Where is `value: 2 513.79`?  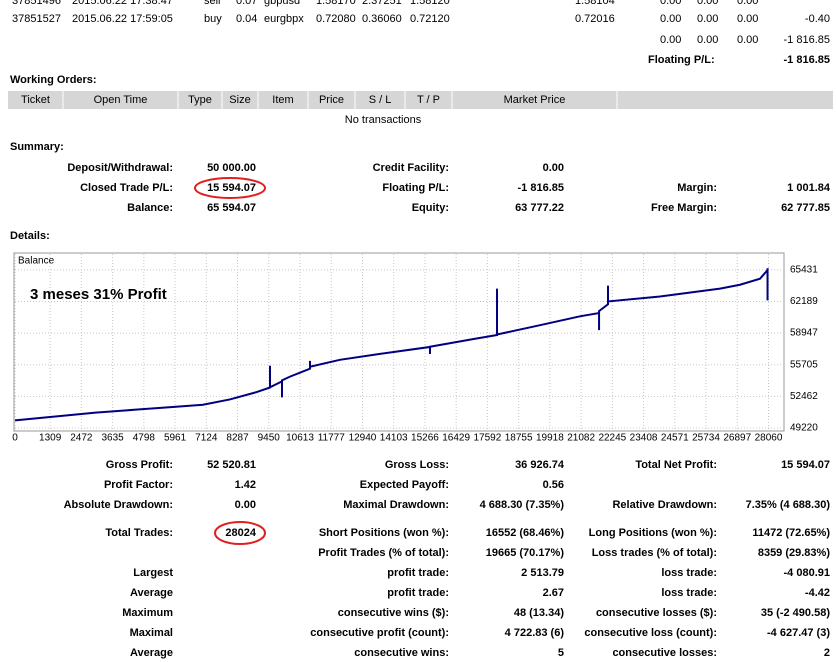
value: 2 513.79 is located at coordinates (542, 573).